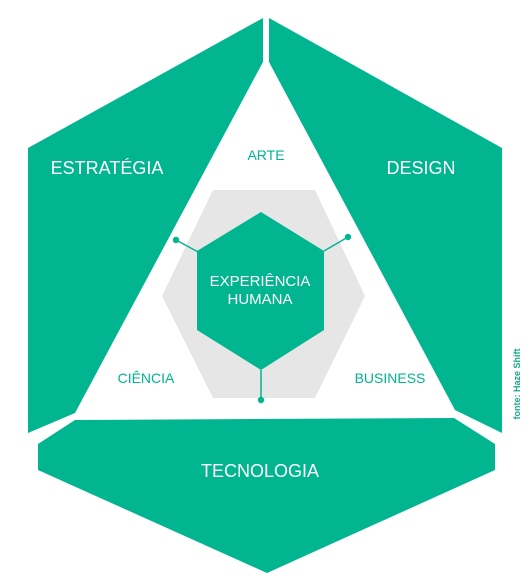 The width and height of the screenshot is (529, 587). Describe the element at coordinates (265, 155) in the screenshot. I see `label-art: ARTE` at that location.